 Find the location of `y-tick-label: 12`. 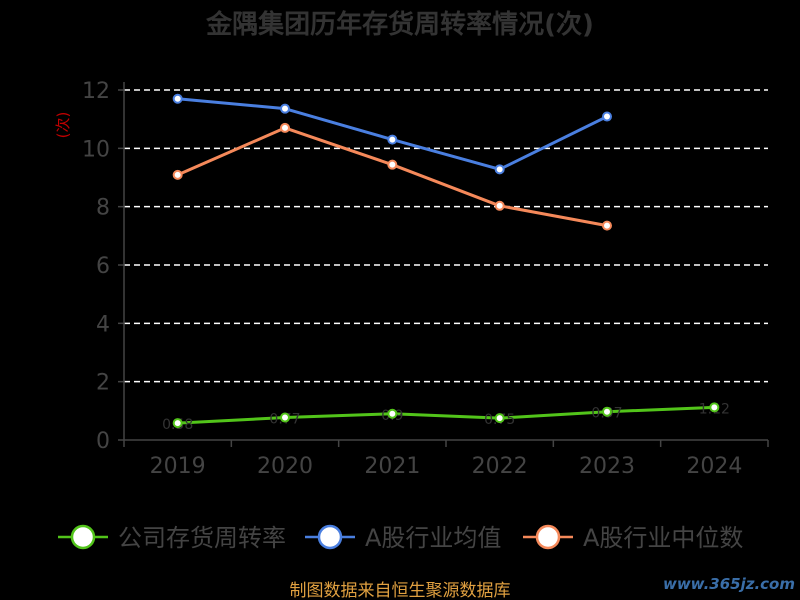

y-tick-label: 12 is located at coordinates (96, 91).